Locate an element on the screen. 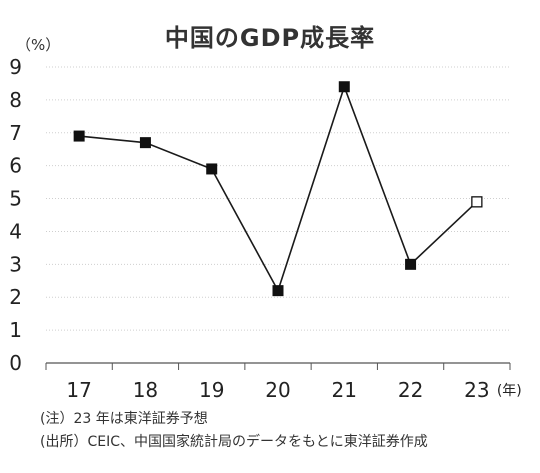 This screenshot has height=473, width=540. x-tick-label: 23 is located at coordinates (476, 390).